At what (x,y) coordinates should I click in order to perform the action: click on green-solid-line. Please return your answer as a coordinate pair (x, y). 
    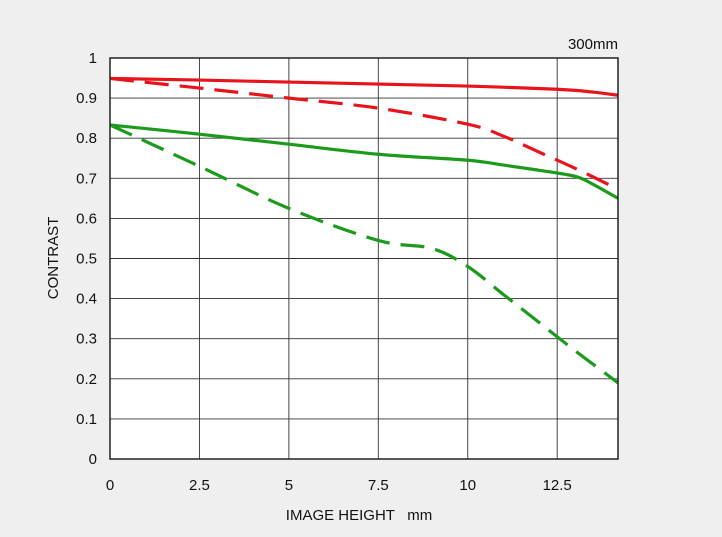
    Looking at the image, I should click on (364, 161).